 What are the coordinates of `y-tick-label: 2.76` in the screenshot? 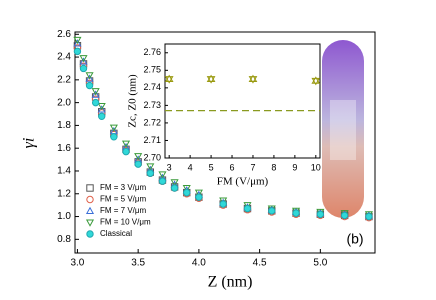 It's located at (152, 52).